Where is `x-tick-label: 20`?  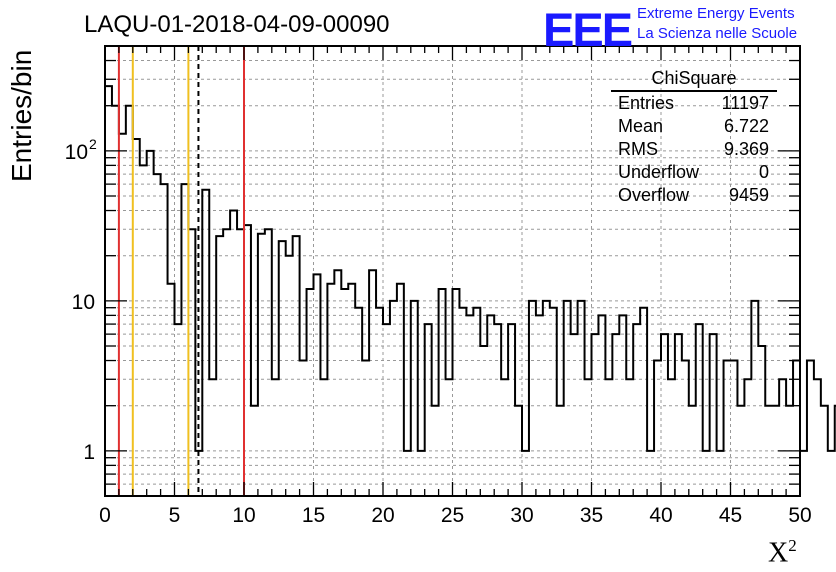
x-tick-label: 20 is located at coordinates (382, 515).